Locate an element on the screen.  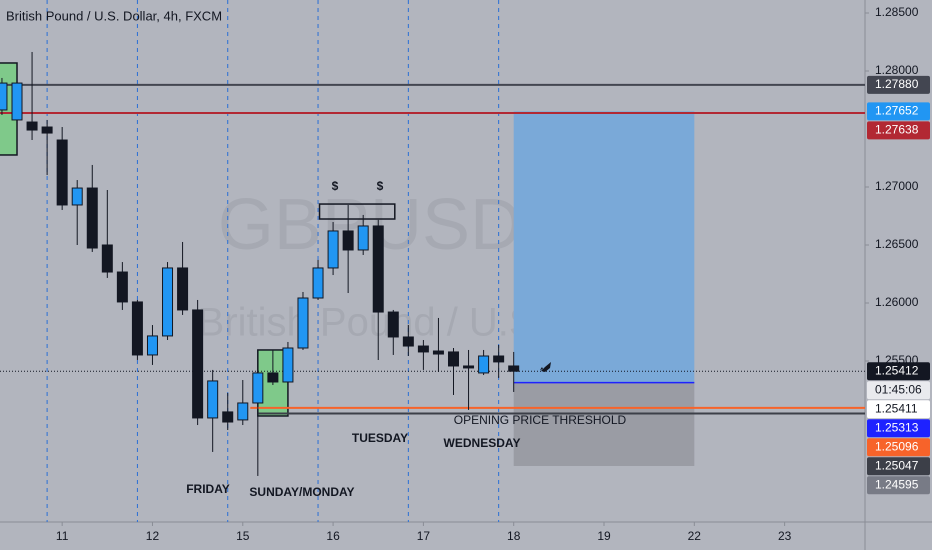
price-badge-label: 1.27638 is located at coordinates (897, 130).